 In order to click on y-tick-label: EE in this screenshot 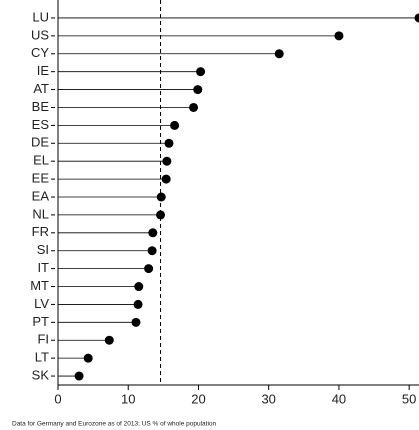, I will do `click(41, 178)`.